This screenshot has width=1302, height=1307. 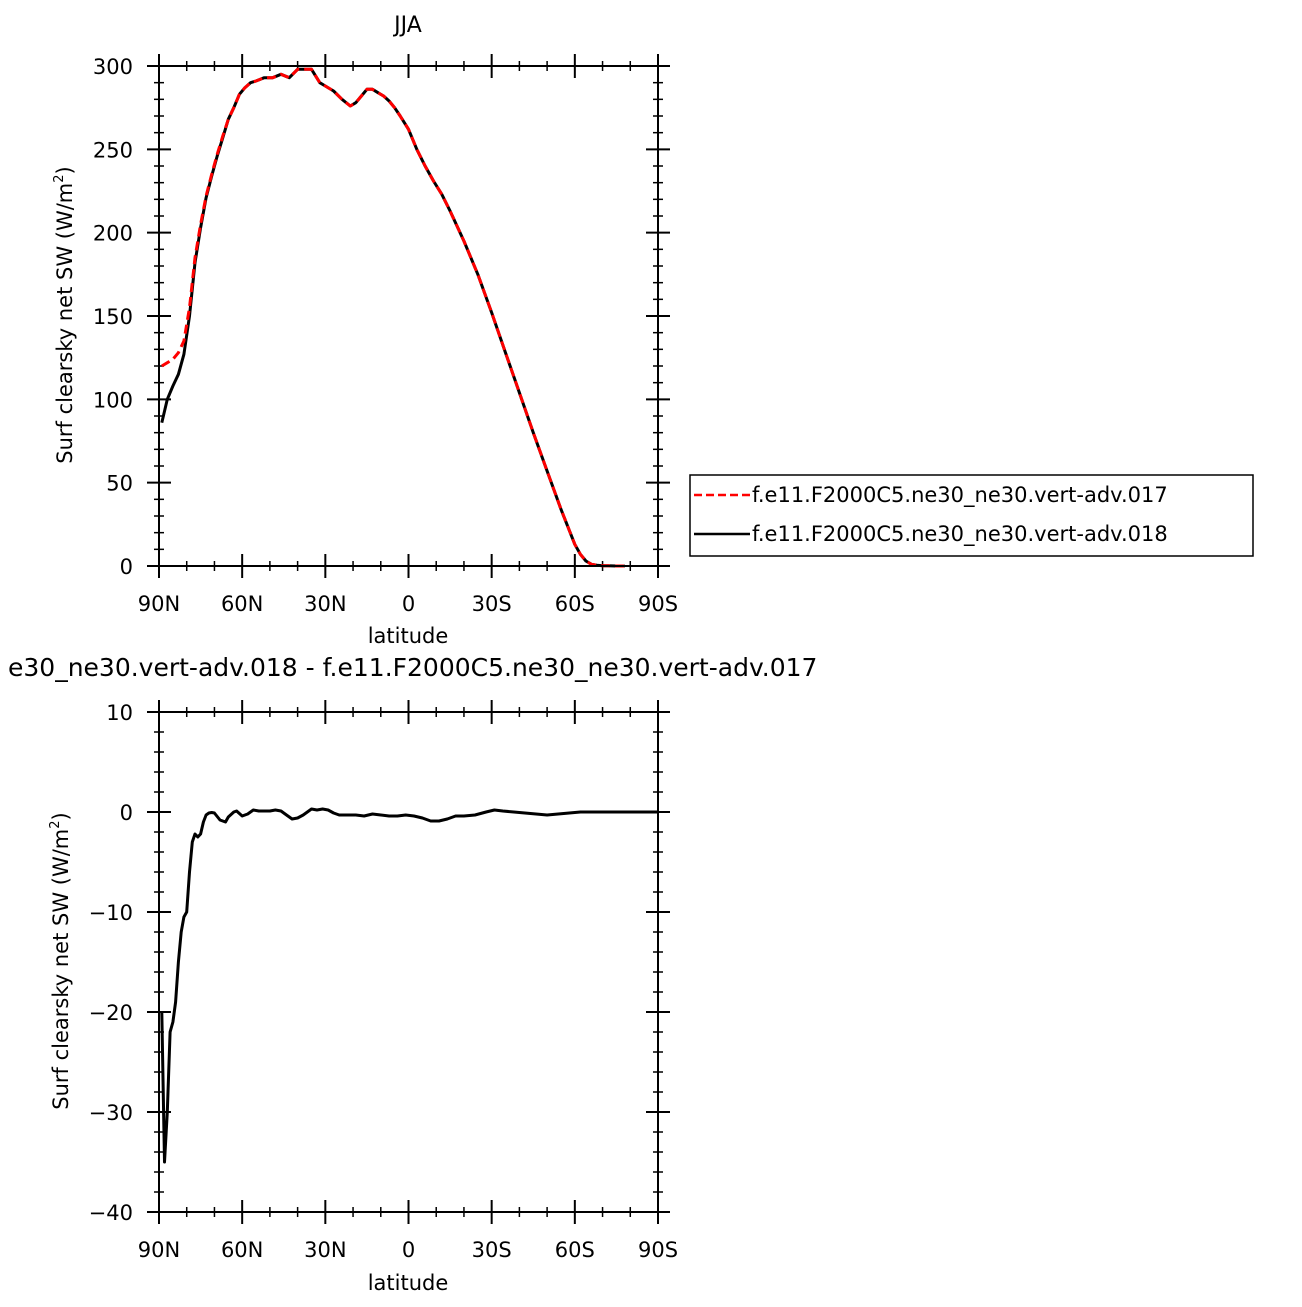 What do you see at coordinates (159, 1250) in the screenshot?
I see `bottom-x-tick-label: 90N` at bounding box center [159, 1250].